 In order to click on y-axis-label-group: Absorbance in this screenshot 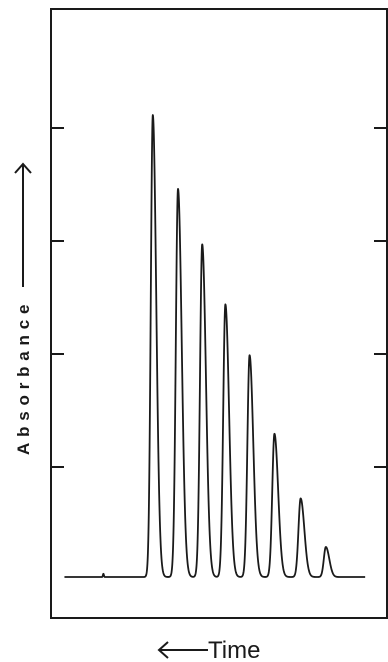, I will do `click(23, 308)`.